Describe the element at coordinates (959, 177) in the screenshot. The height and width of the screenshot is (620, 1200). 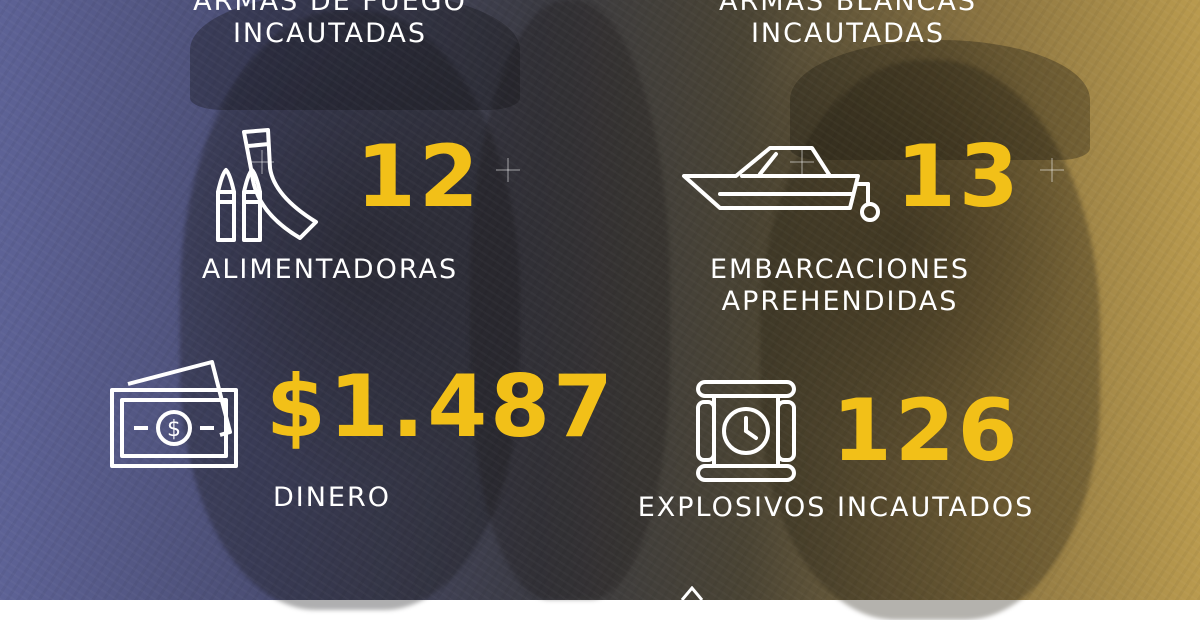
I see `embarcaciones-value: 13` at that location.